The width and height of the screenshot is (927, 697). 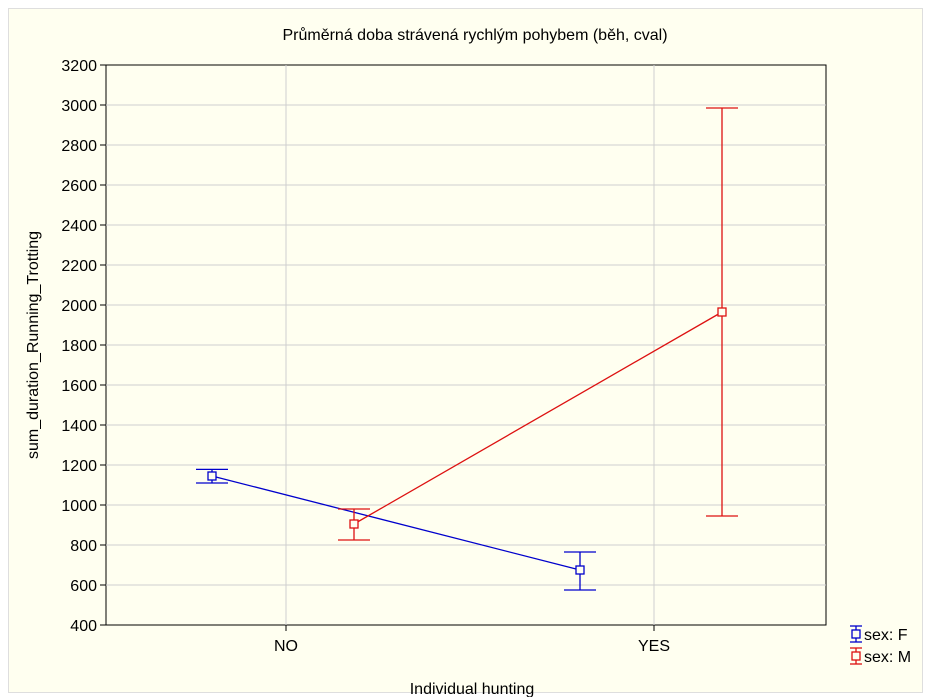 I want to click on y-tick-label: 3200, so click(x=79, y=66).